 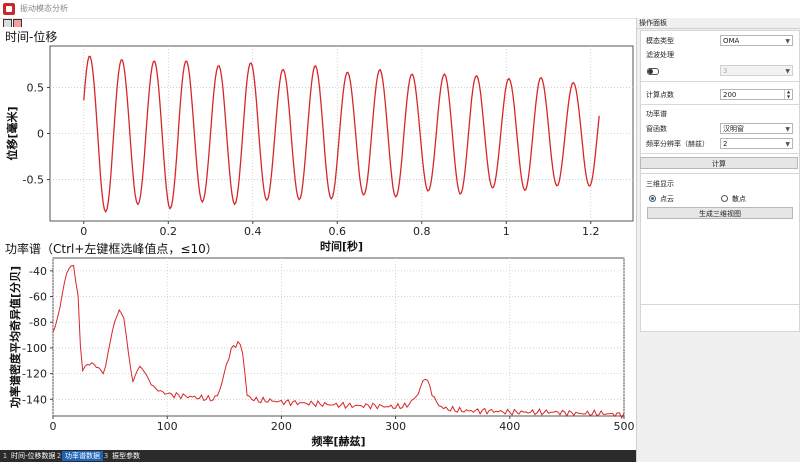 What do you see at coordinates (341, 246) in the screenshot?
I see `x-axis-label: 时间[秒]` at bounding box center [341, 246].